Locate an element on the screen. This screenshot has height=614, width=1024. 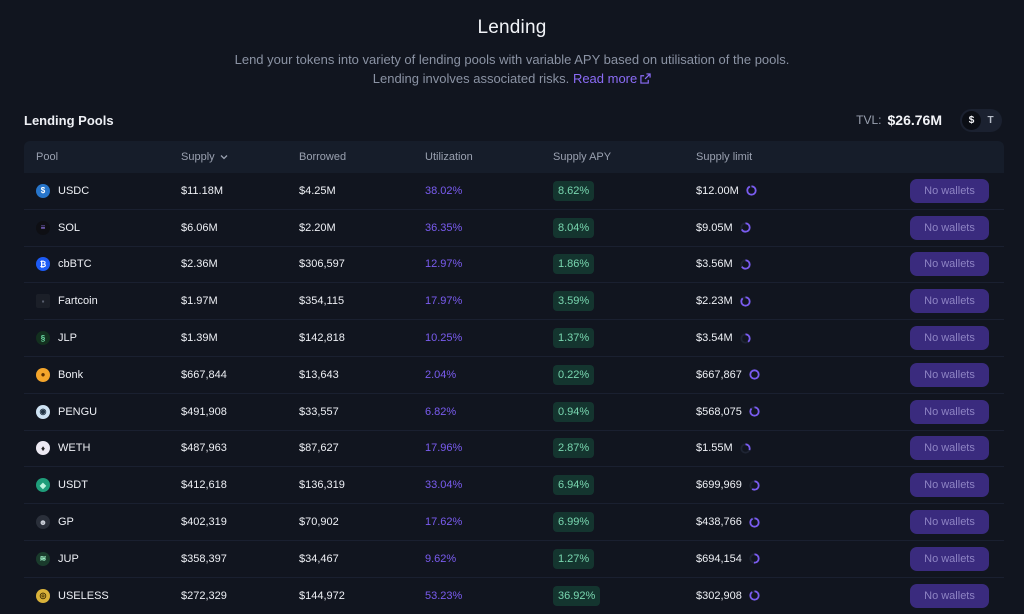
utilization-cell: 9.62% is located at coordinates (441, 558).